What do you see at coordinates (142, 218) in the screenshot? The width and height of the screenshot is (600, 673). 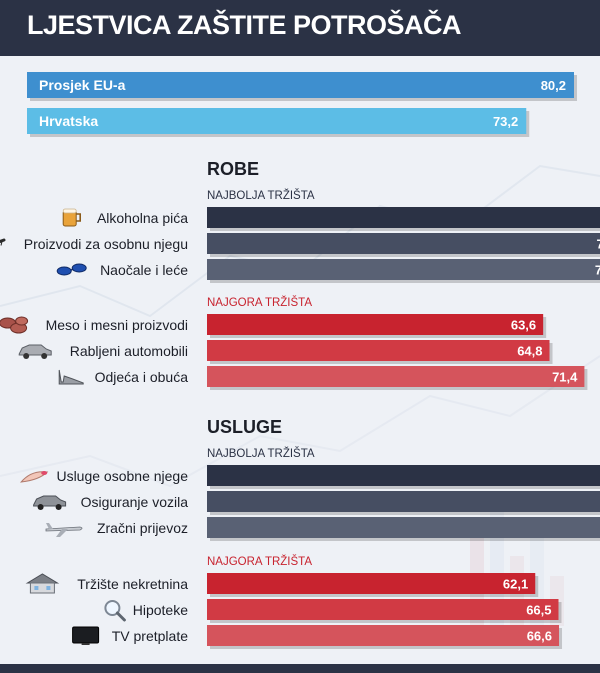 I see `category-label: Alkoholna pića` at bounding box center [142, 218].